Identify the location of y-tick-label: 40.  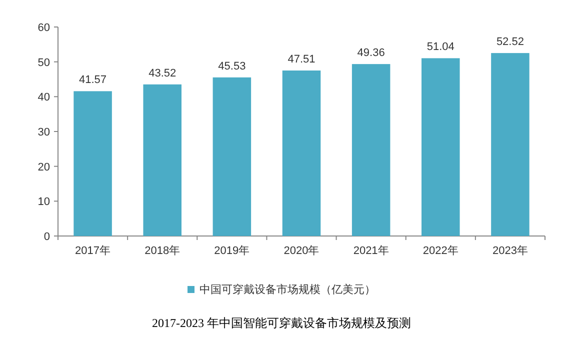
(44, 98).